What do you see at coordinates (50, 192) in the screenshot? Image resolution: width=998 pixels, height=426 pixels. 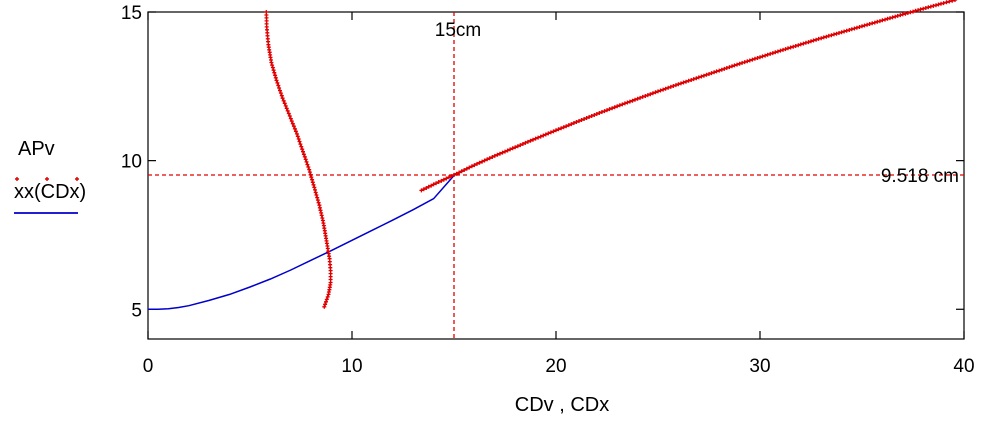 I see `legend-item-label: xx(CDx)` at bounding box center [50, 192].